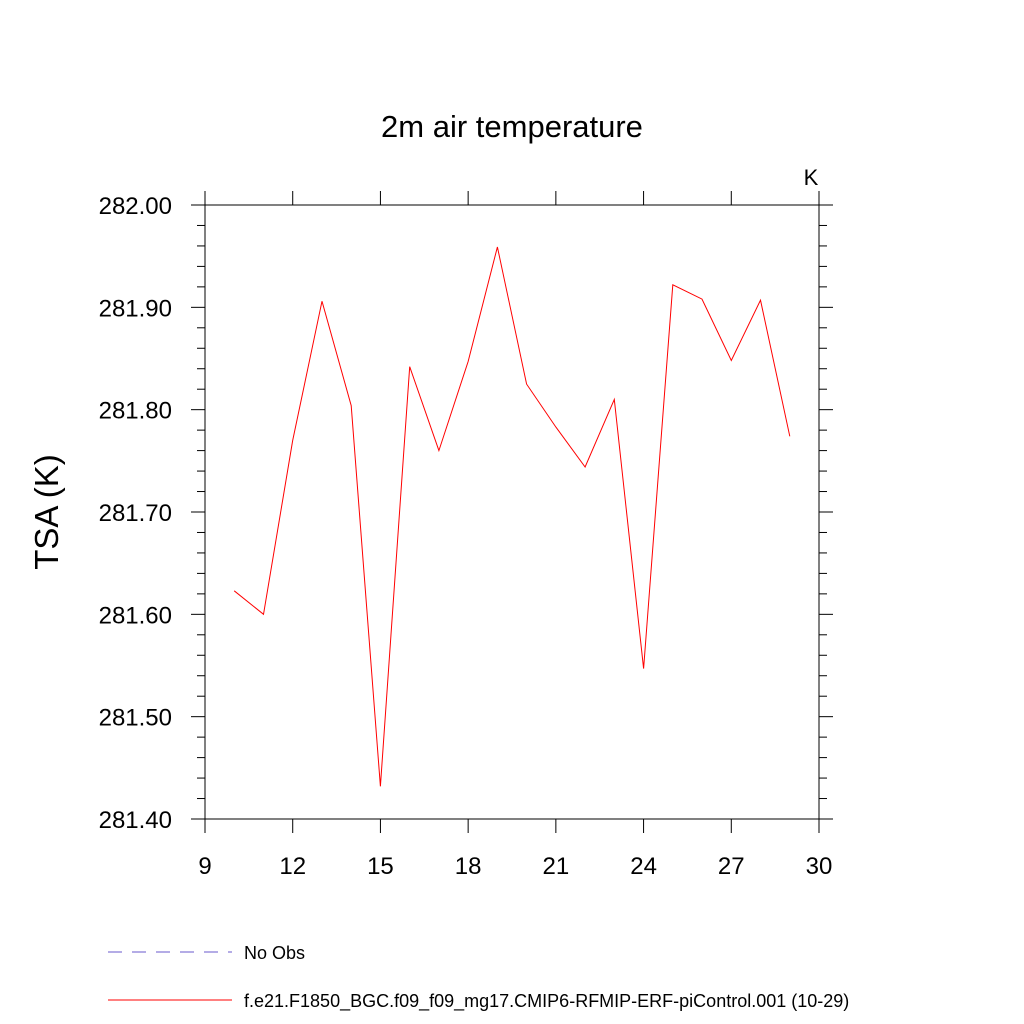 The height and width of the screenshot is (1024, 1024). What do you see at coordinates (380, 866) in the screenshot?
I see `x-tick-label: 15` at bounding box center [380, 866].